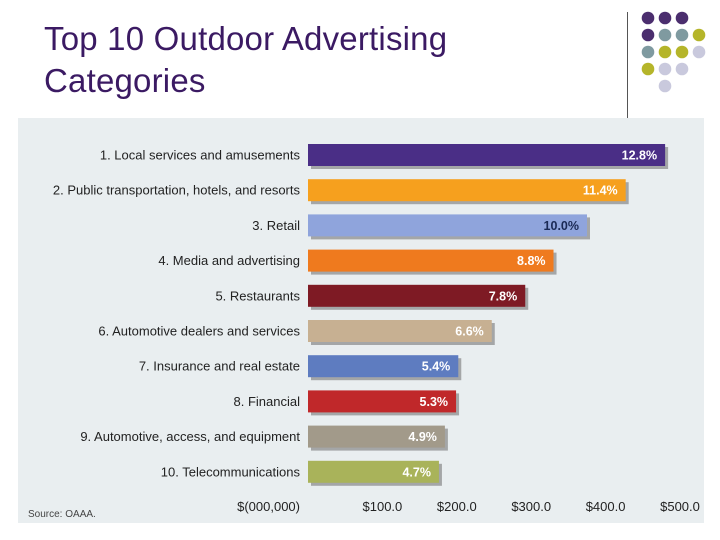 The image size is (720, 540). Describe the element at coordinates (416, 472) in the screenshot. I see `value-label: 4.7%` at that location.